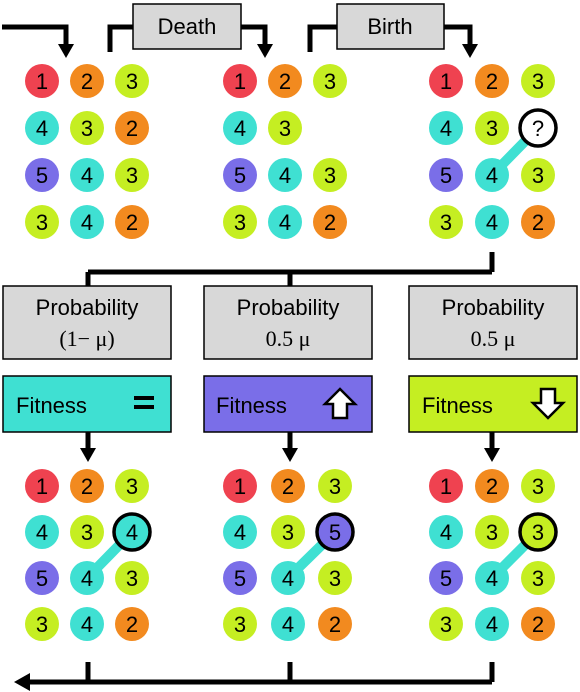  Describe the element at coordinates (538, 128) in the screenshot. I see `question-mark: ?` at that location.